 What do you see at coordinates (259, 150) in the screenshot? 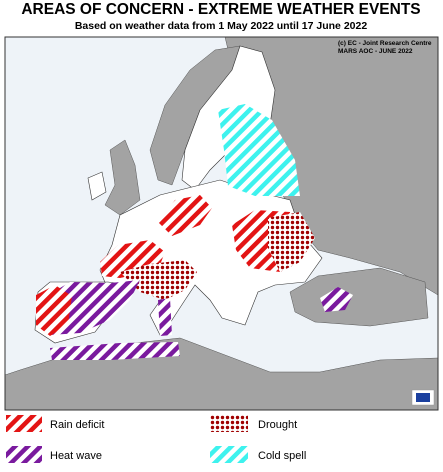
I see `cold-spell-area` at bounding box center [259, 150].